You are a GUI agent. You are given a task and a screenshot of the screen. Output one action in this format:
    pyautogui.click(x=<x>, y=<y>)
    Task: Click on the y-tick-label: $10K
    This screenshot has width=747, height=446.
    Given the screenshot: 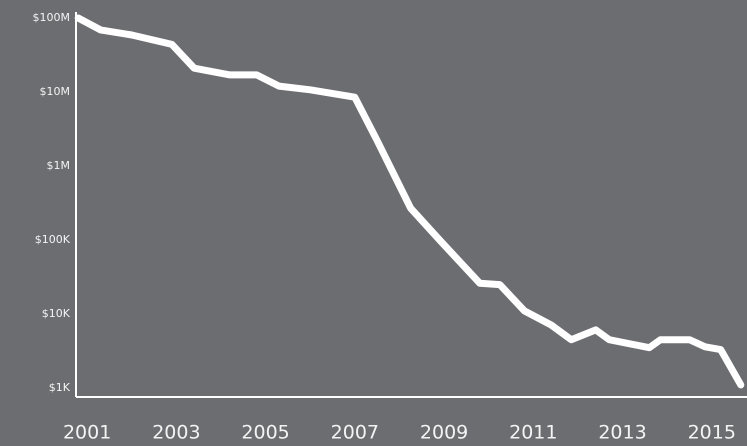 What is the action you would take?
    pyautogui.click(x=56, y=313)
    